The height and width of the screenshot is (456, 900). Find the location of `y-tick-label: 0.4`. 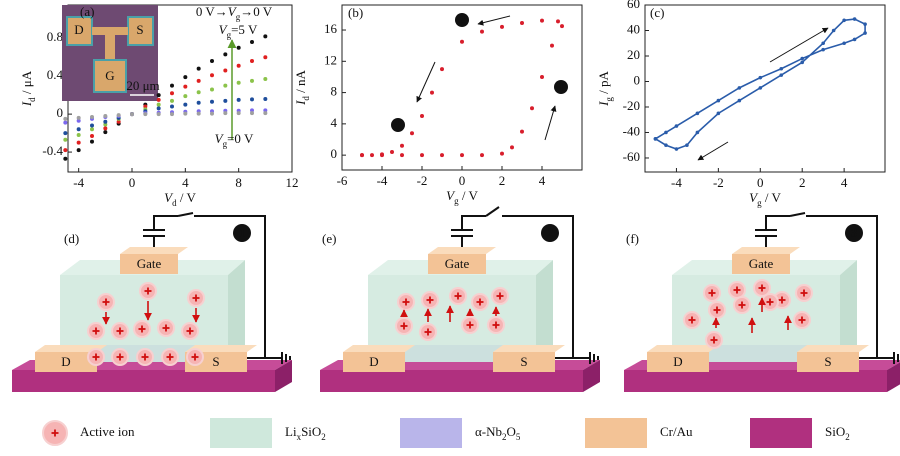

y-tick-label: 0.4 is located at coordinates (55, 74).